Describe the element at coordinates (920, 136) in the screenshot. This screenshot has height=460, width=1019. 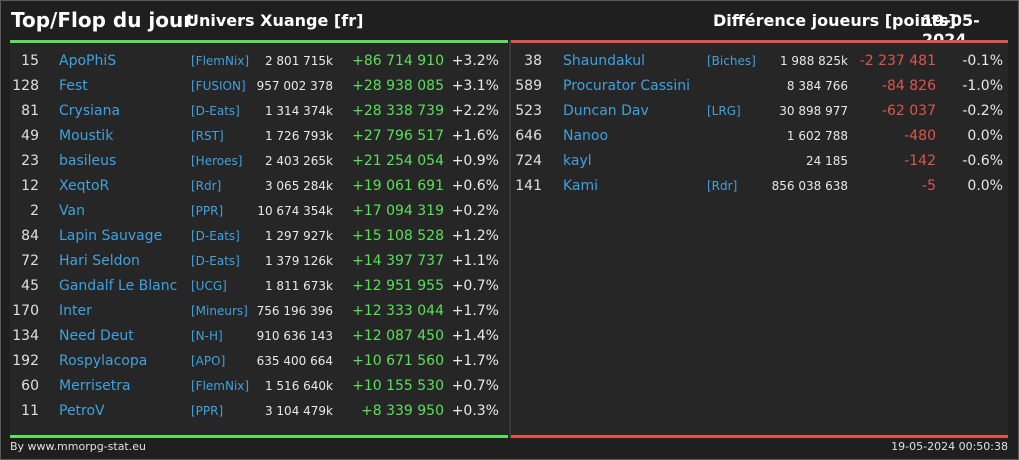
I see `diff-cell: -480` at that location.